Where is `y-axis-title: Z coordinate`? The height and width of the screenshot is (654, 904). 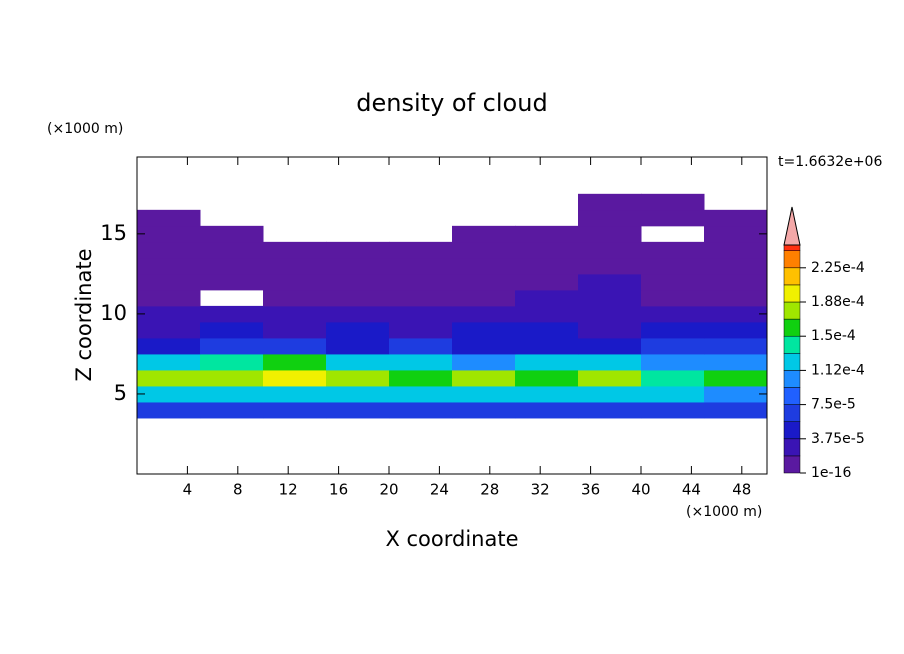
y-axis-title: Z coordinate is located at coordinates (84, 314).